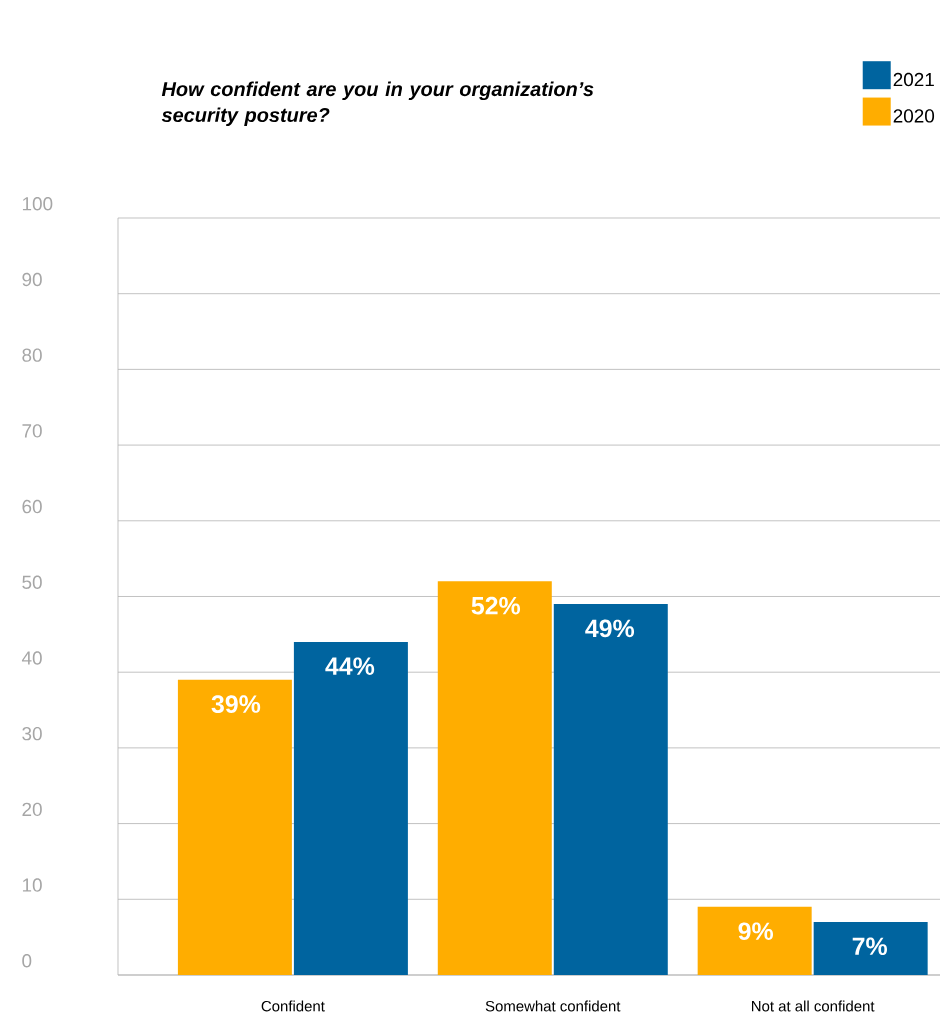  I want to click on data-label: 49%, so click(610, 628).